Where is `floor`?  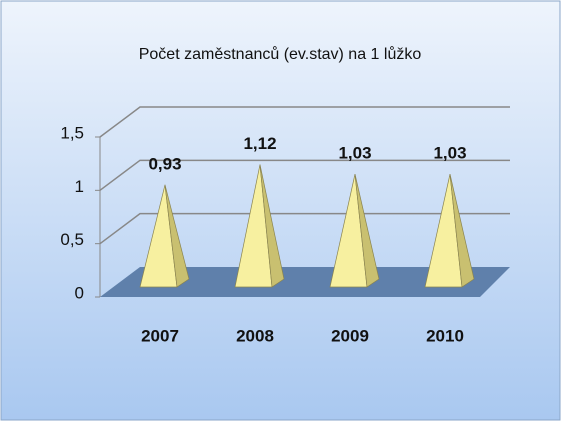
floor is located at coordinates (305, 282).